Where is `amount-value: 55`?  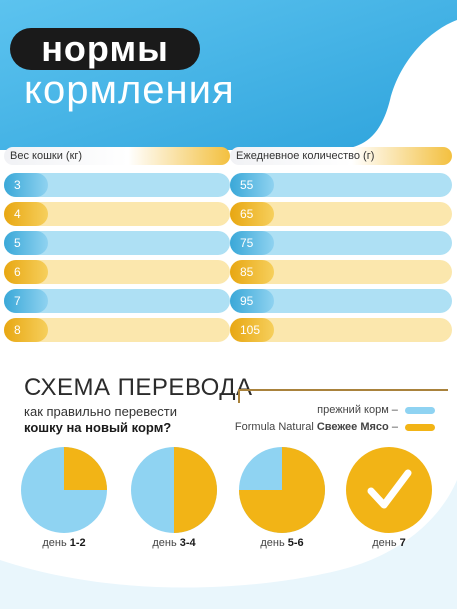
amount-value: 55 is located at coordinates (247, 185).